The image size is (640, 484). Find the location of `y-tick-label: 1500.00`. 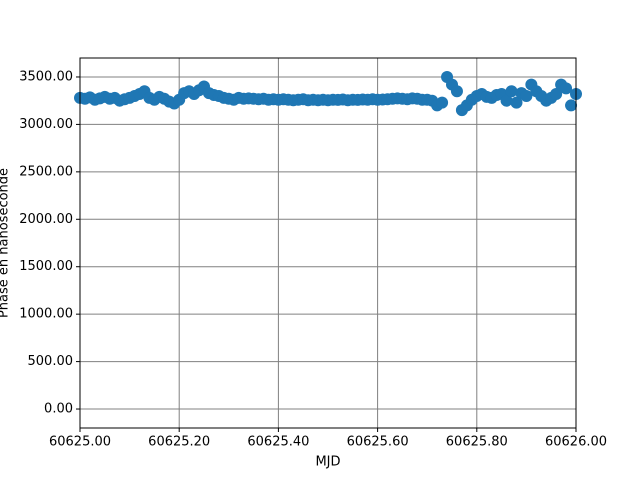

y-tick-label: 1500.00 is located at coordinates (46, 266).